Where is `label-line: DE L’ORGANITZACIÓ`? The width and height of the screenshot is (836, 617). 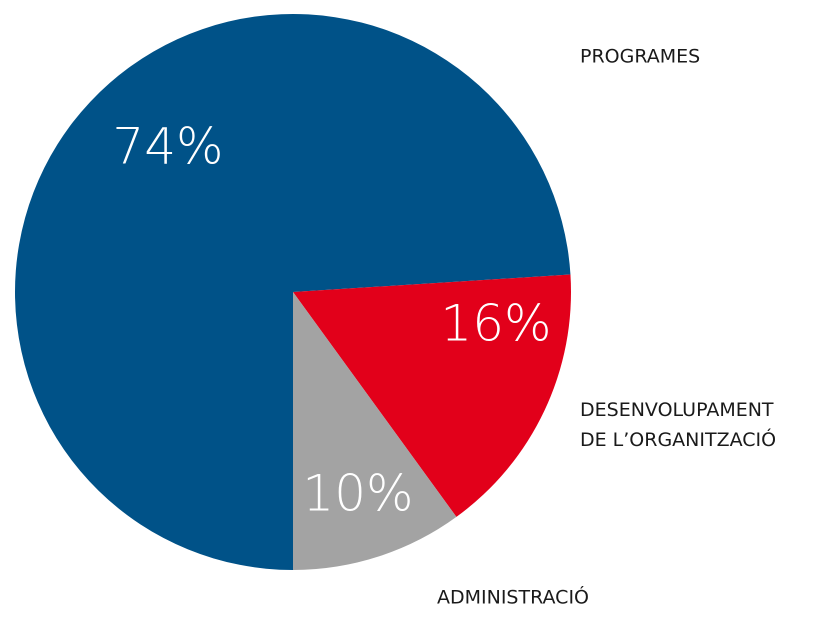
label-line: DE L’ORGANITZACIÓ is located at coordinates (678, 439).